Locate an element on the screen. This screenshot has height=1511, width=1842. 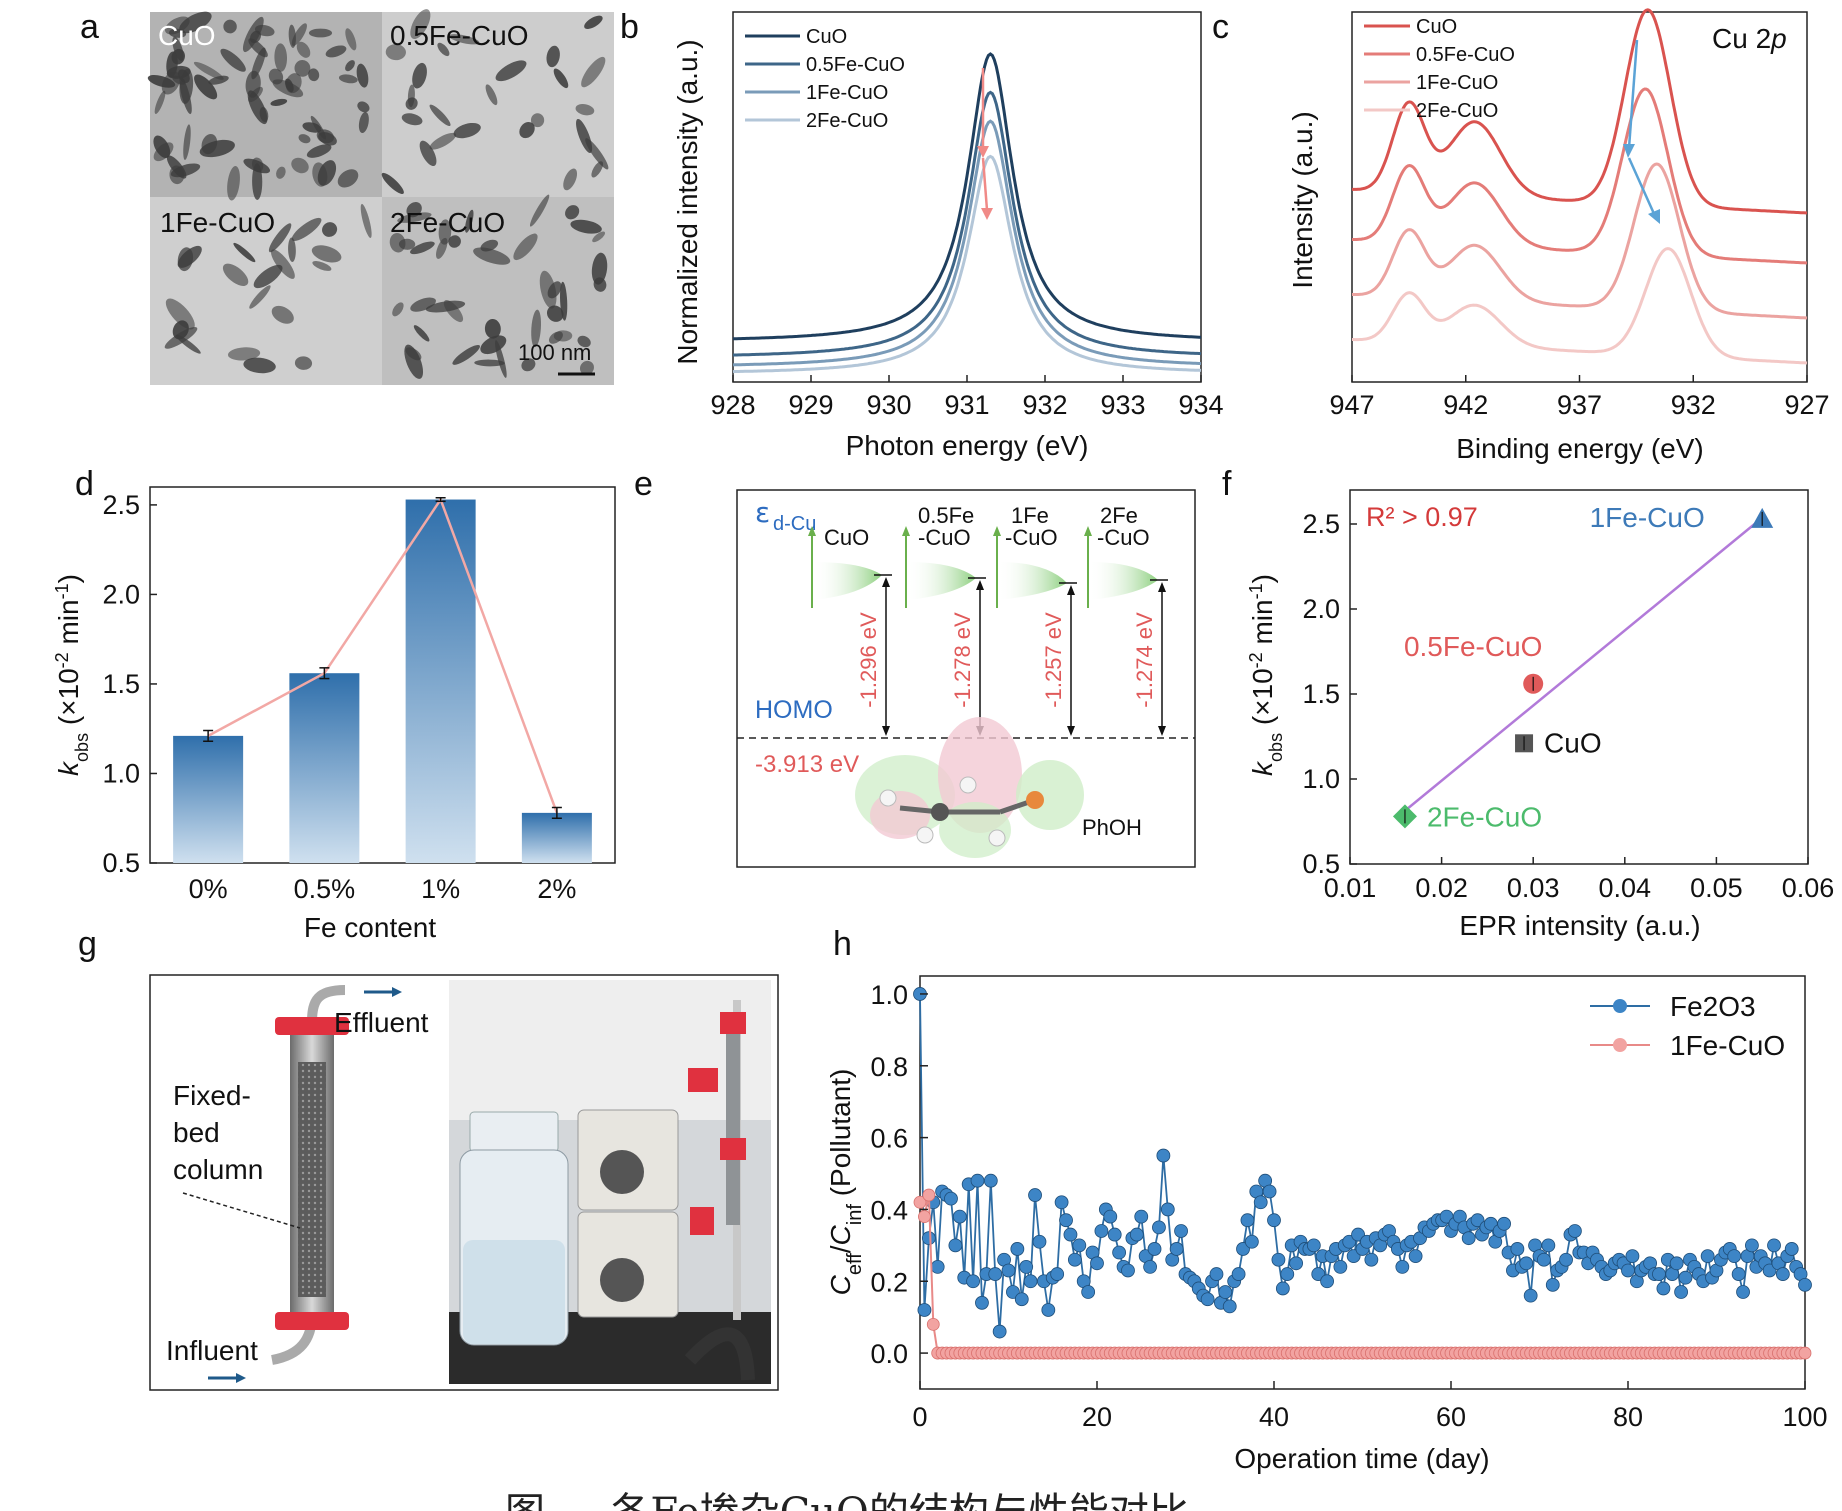
panel-h-legend-0: Fe2O3 is located at coordinates (1713, 1006).